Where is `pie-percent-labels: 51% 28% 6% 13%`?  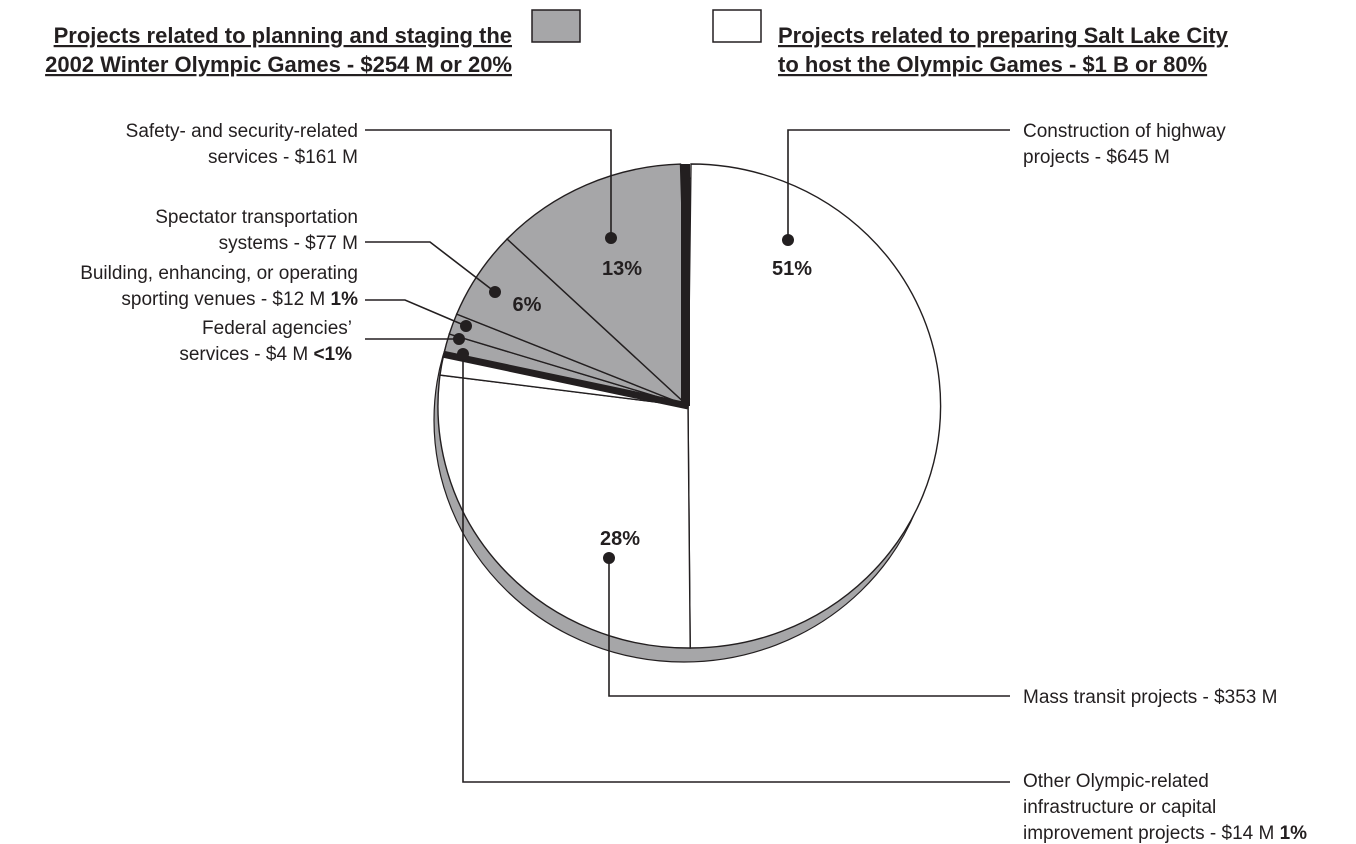
pie-percent-labels: 51% 28% 6% 13% is located at coordinates (663, 404).